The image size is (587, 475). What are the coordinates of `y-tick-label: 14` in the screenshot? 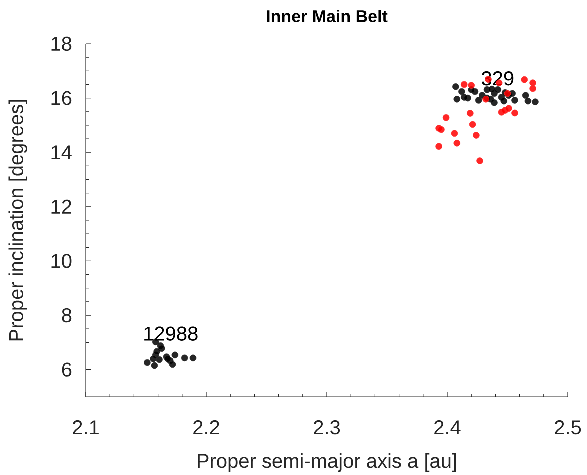 It's located at (62, 152).